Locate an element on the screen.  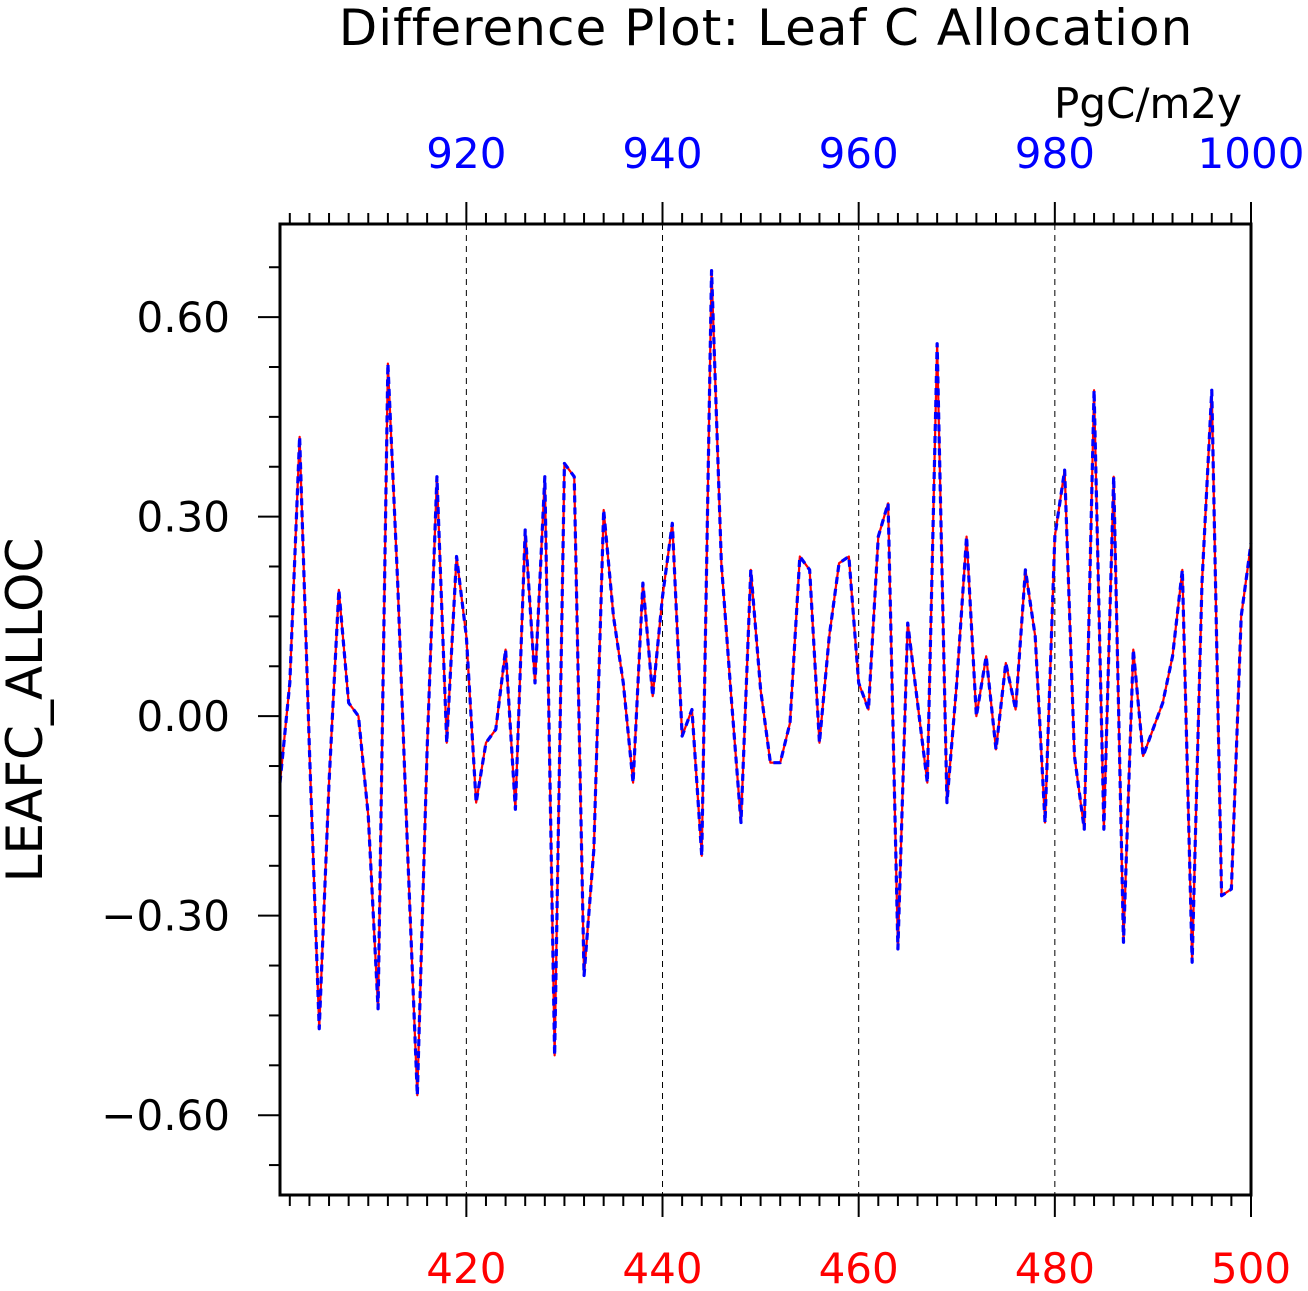
units-label: PgC/m2y is located at coordinates (1148, 103).